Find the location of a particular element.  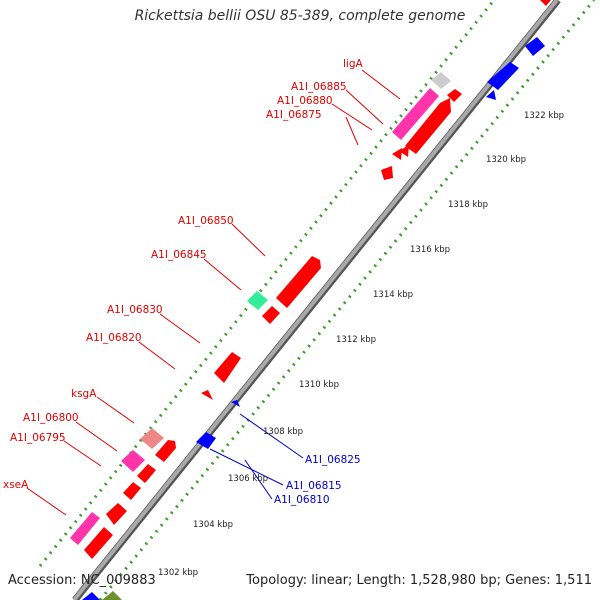

scale-label-1314: 1314 kbp is located at coordinates (393, 295).